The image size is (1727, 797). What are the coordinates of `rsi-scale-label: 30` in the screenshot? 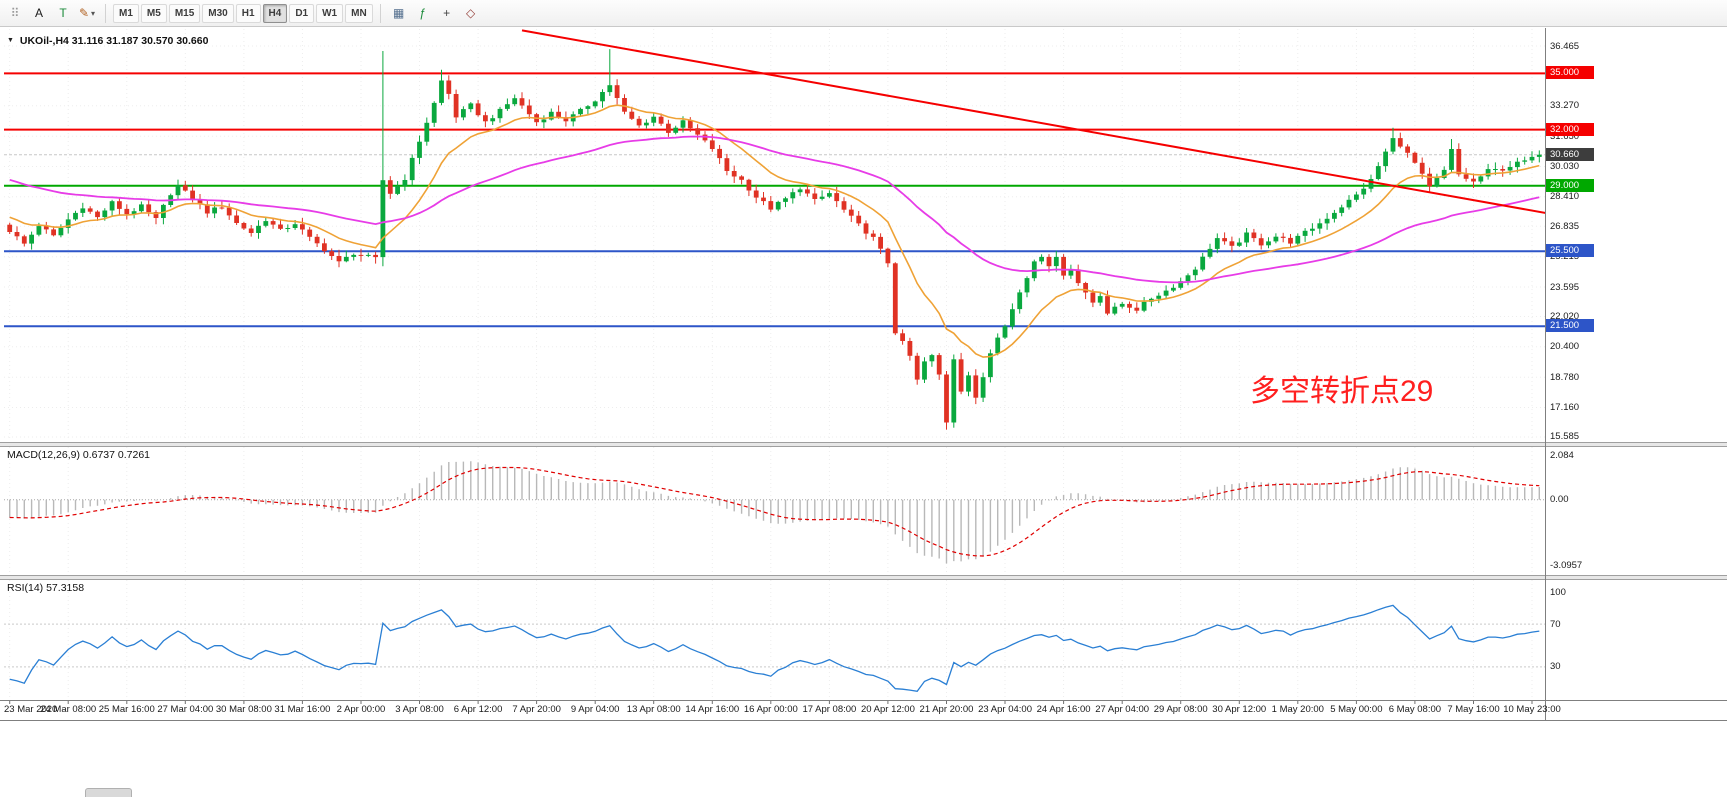 It's located at (1555, 667).